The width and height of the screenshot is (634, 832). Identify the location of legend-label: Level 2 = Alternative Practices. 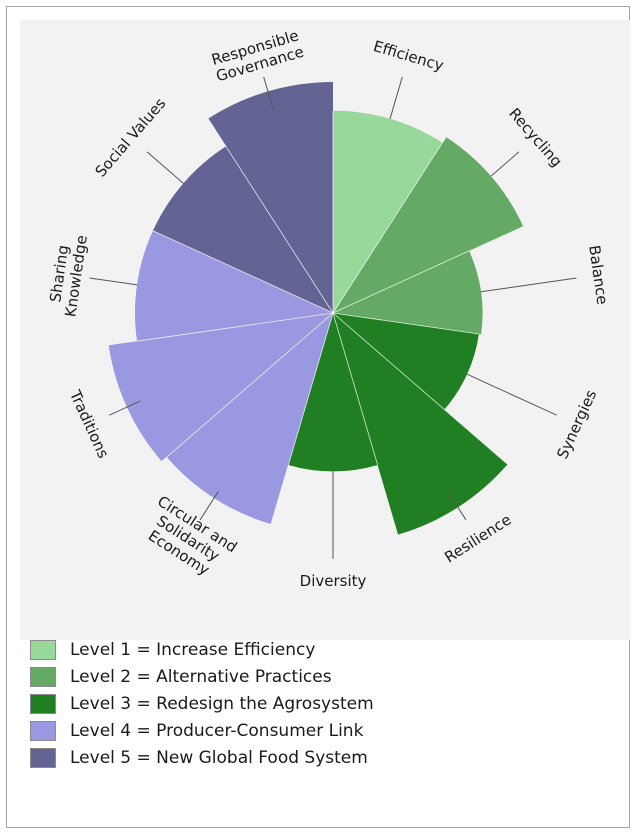
(201, 676).